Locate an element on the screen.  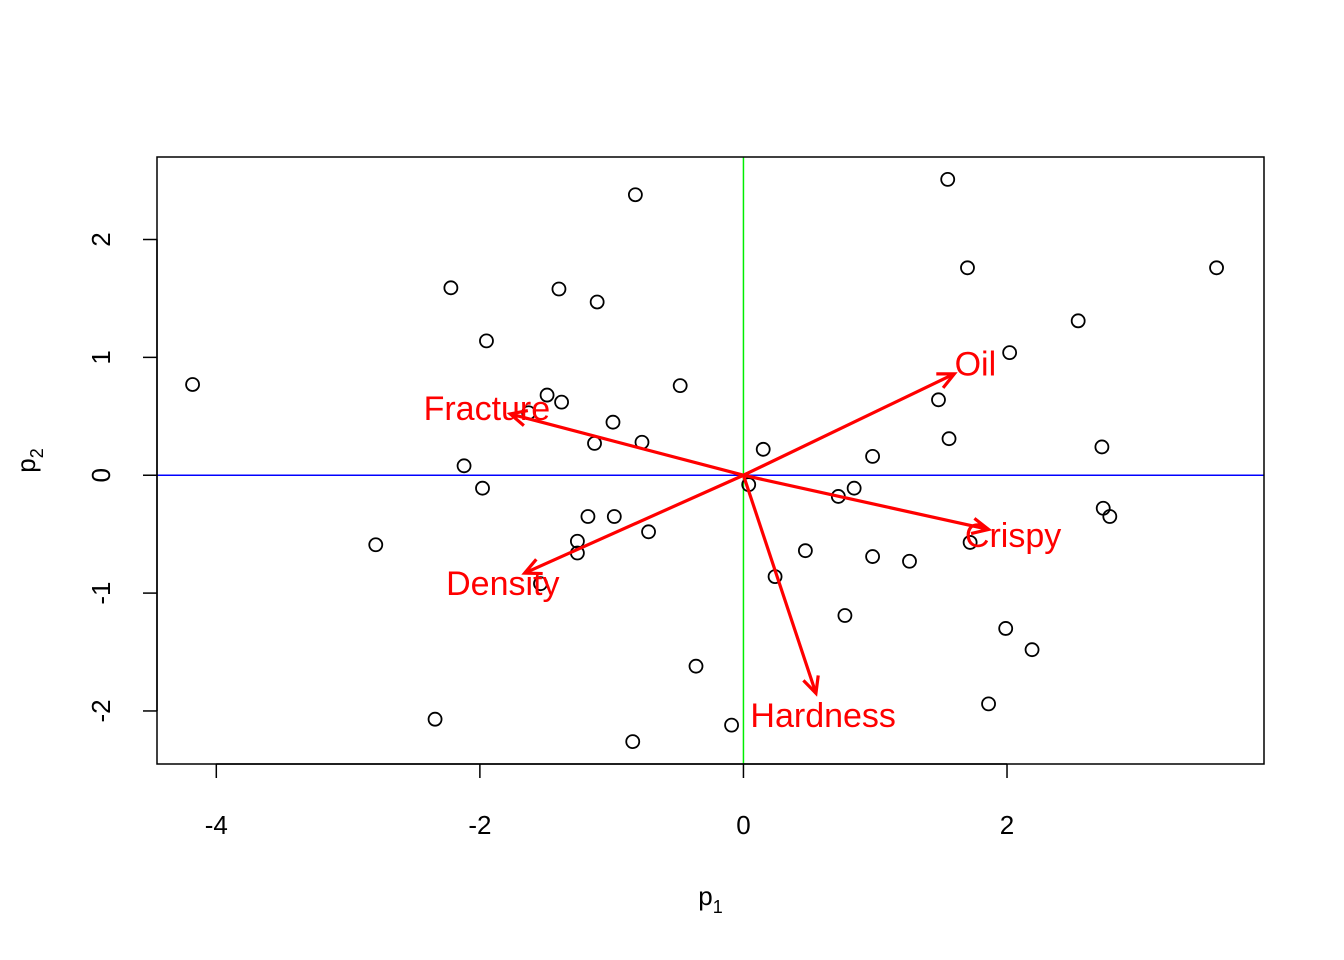
vector-crispy: Crispy is located at coordinates (902, 514).